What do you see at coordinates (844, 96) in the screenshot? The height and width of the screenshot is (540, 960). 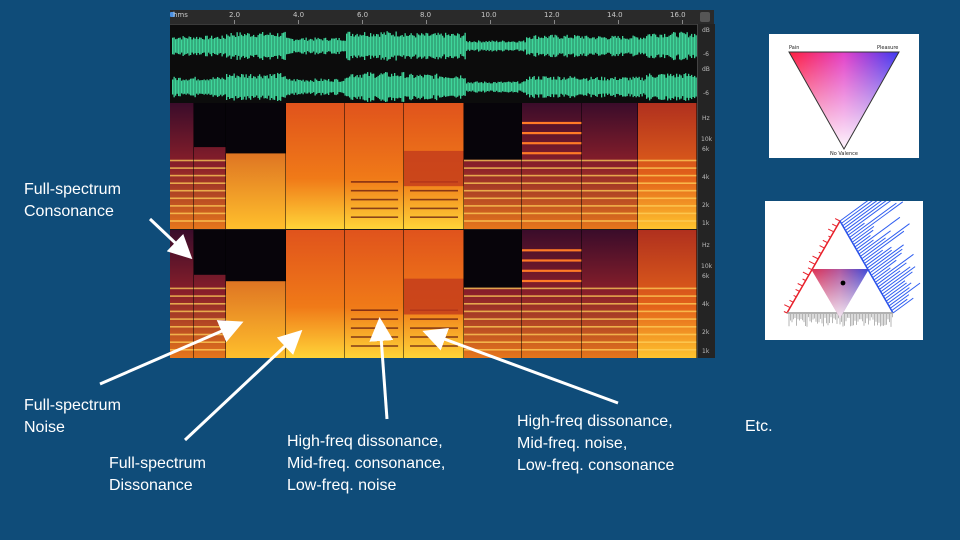 I see `valence-triangle-image: Pain Pleasure No Valence` at bounding box center [844, 96].